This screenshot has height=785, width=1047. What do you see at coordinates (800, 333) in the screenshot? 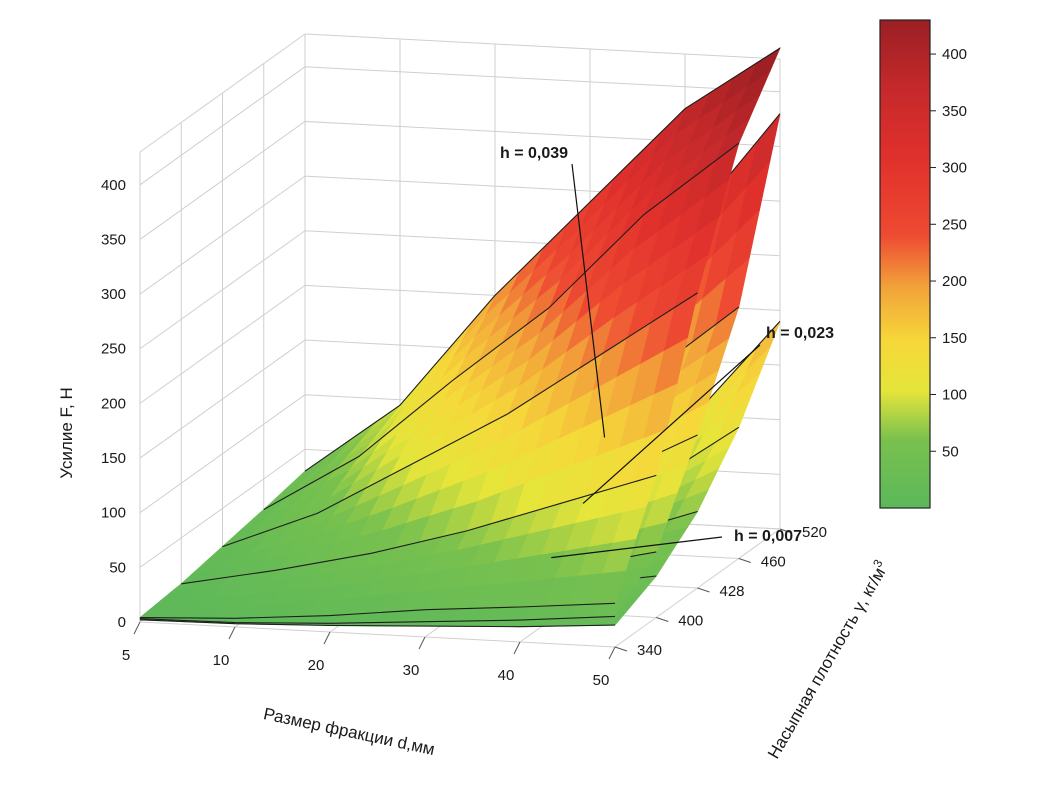
I see `annotation-label: h = 0,023` at bounding box center [800, 333].